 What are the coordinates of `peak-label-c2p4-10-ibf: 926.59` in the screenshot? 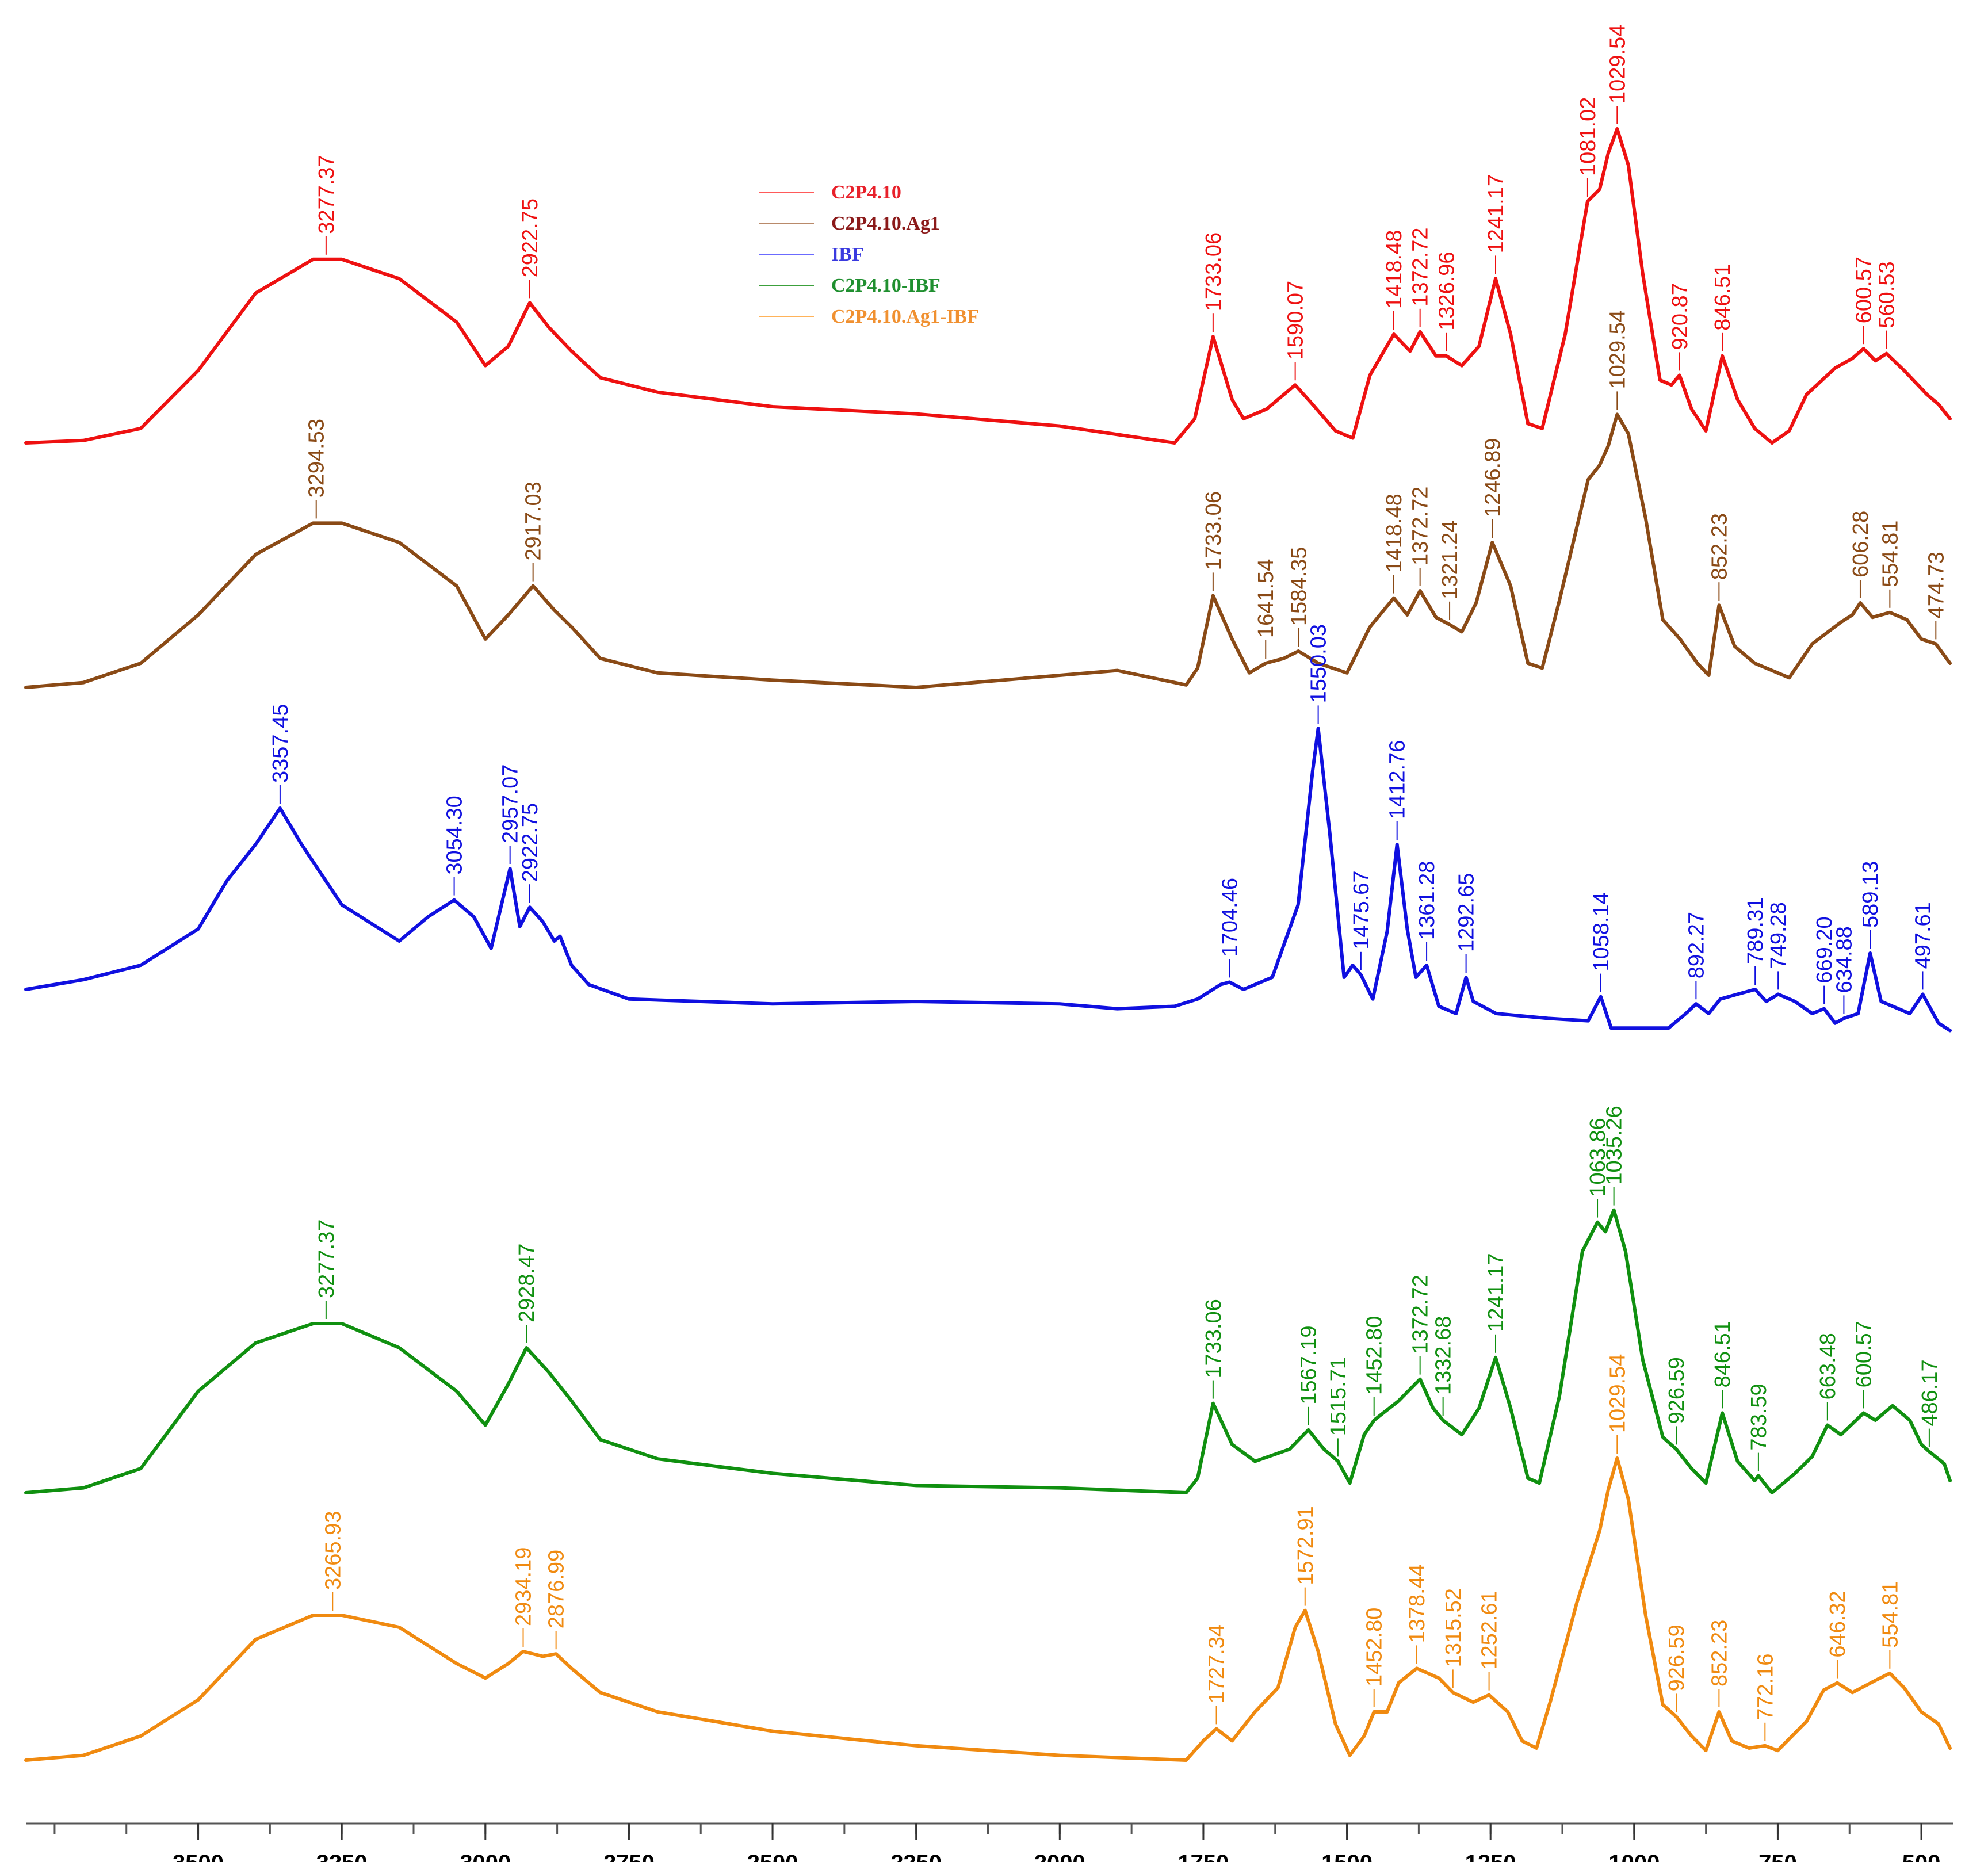 It's located at (1677, 1401).